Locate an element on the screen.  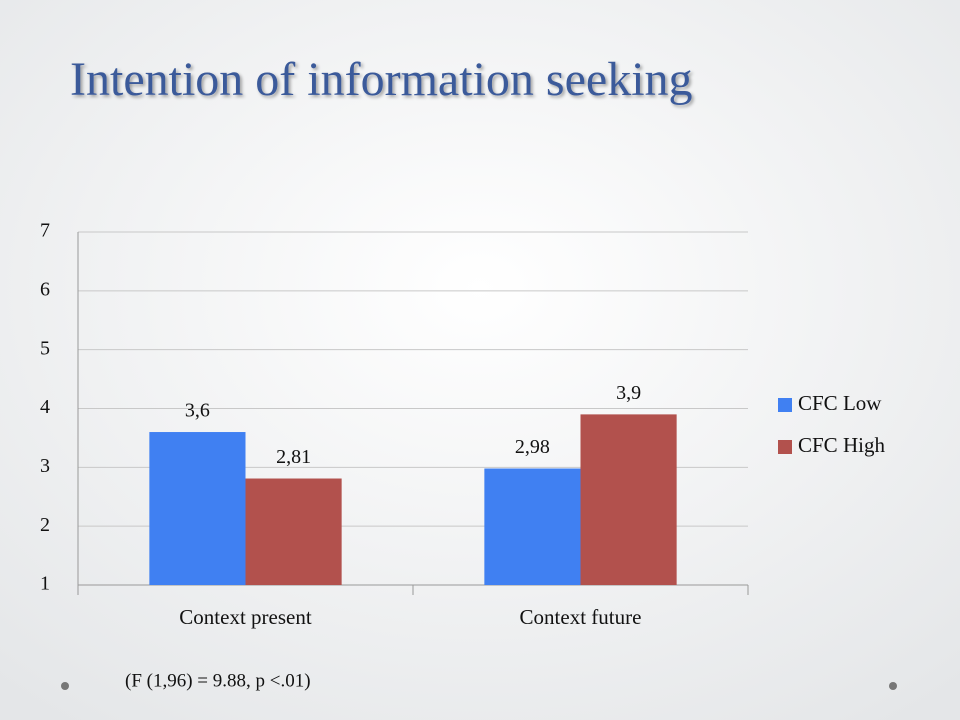
x-tick-label: Context future is located at coordinates (581, 617).